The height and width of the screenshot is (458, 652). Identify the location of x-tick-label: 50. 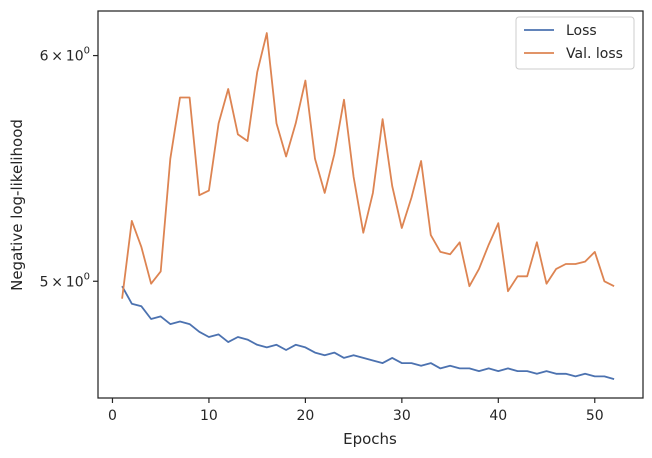
(595, 416).